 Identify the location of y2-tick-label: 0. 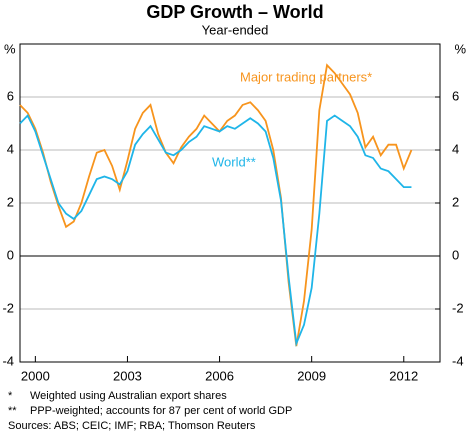
(455, 254).